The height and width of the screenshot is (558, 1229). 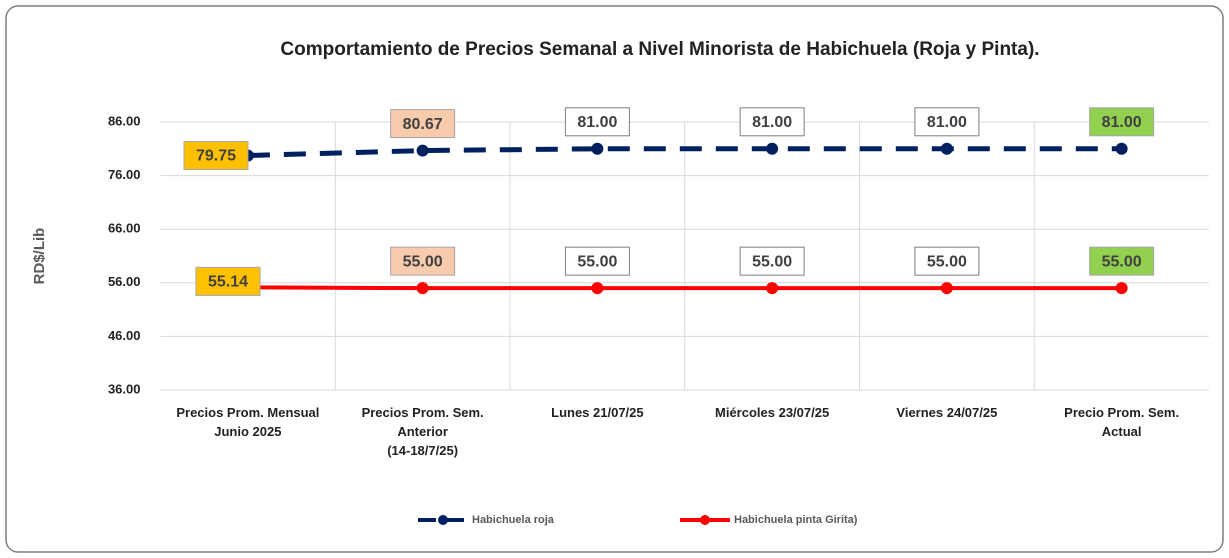 I want to click on x-tick-label: Viernes 24/07/25, so click(x=946, y=412).